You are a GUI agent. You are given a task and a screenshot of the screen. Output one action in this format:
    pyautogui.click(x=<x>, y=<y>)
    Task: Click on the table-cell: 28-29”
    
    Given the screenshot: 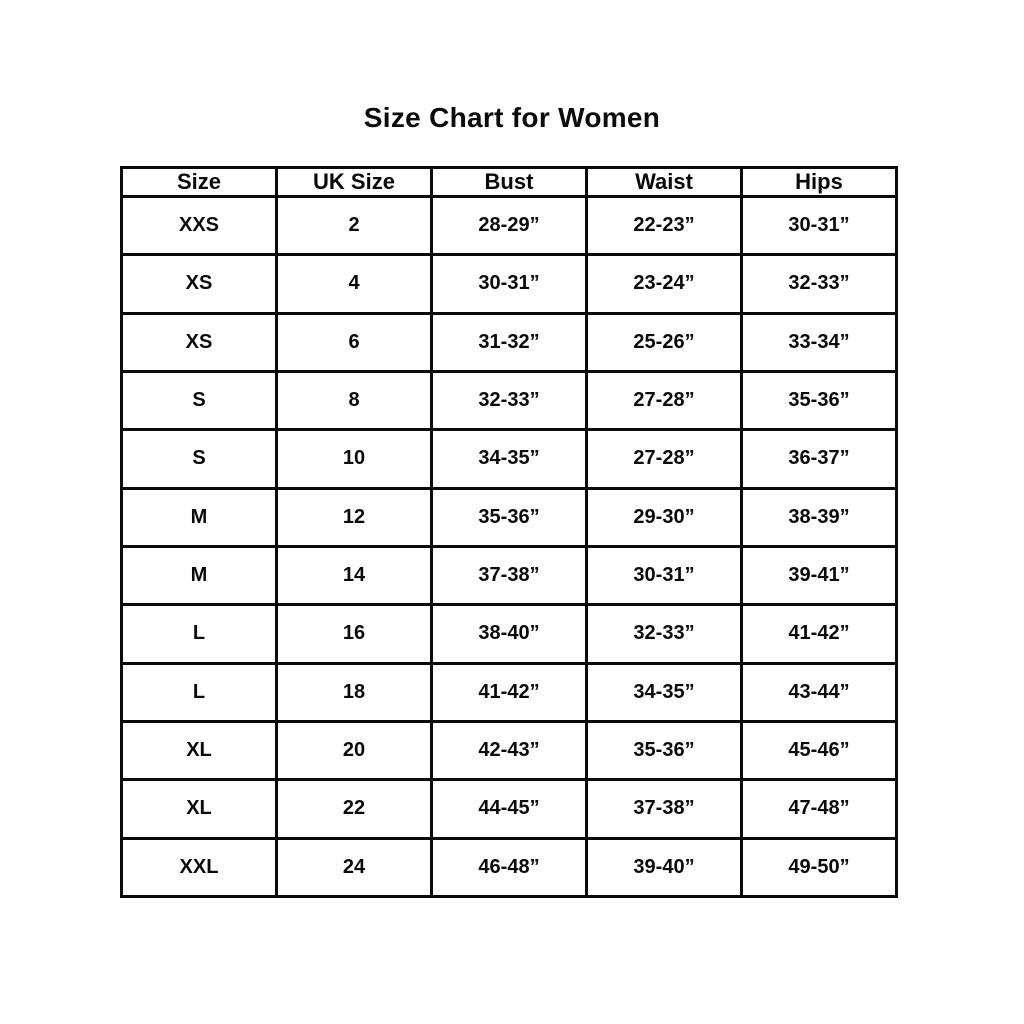 What is the action you would take?
    pyautogui.click(x=509, y=225)
    